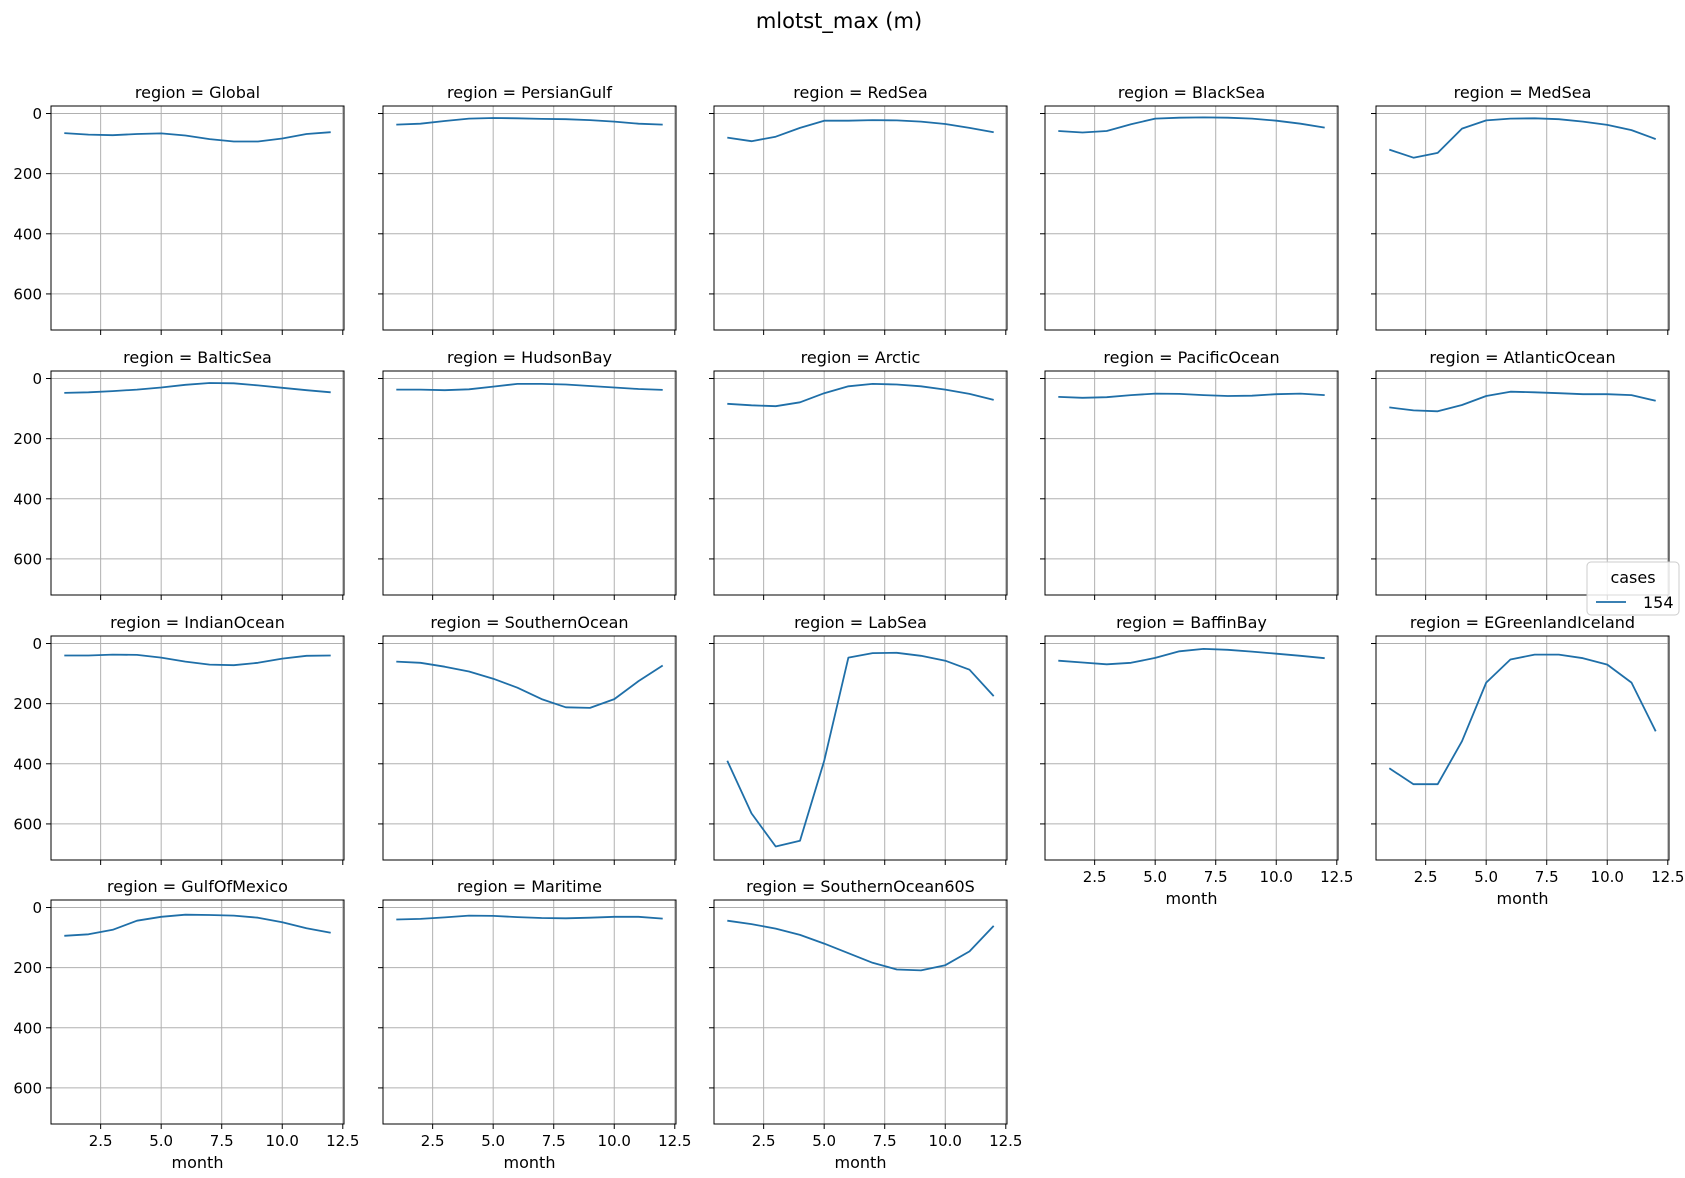 The height and width of the screenshot is (1178, 1685). I want to click on panel-title: region = LabSea, so click(860, 622).